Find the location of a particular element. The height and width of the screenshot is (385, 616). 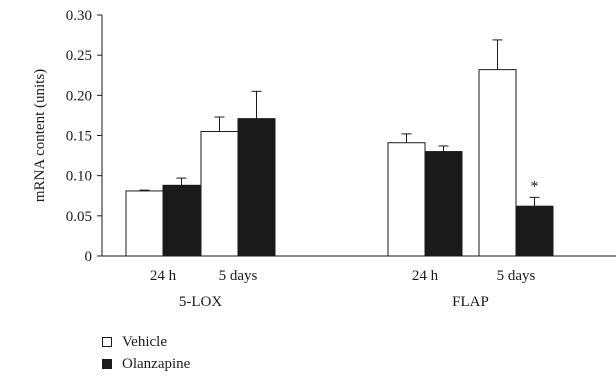

y-tick-label: 0.25 is located at coordinates (79, 56).